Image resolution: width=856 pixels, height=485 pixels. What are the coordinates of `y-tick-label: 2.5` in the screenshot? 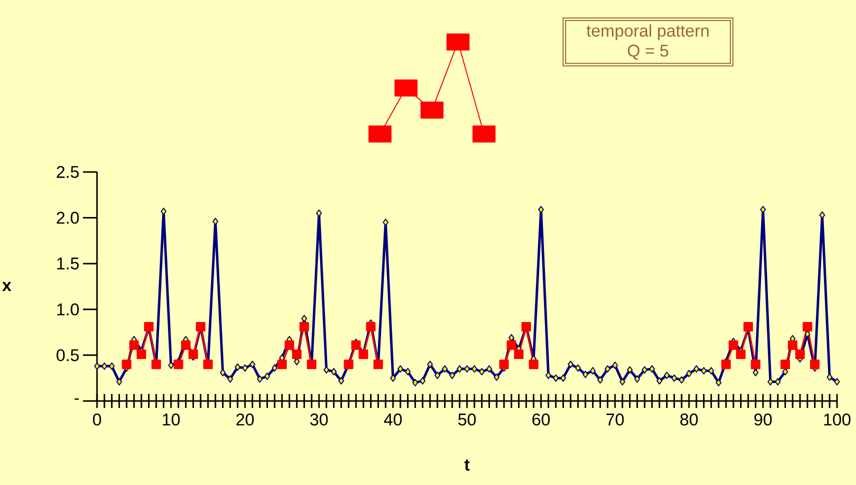 It's located at (67, 172).